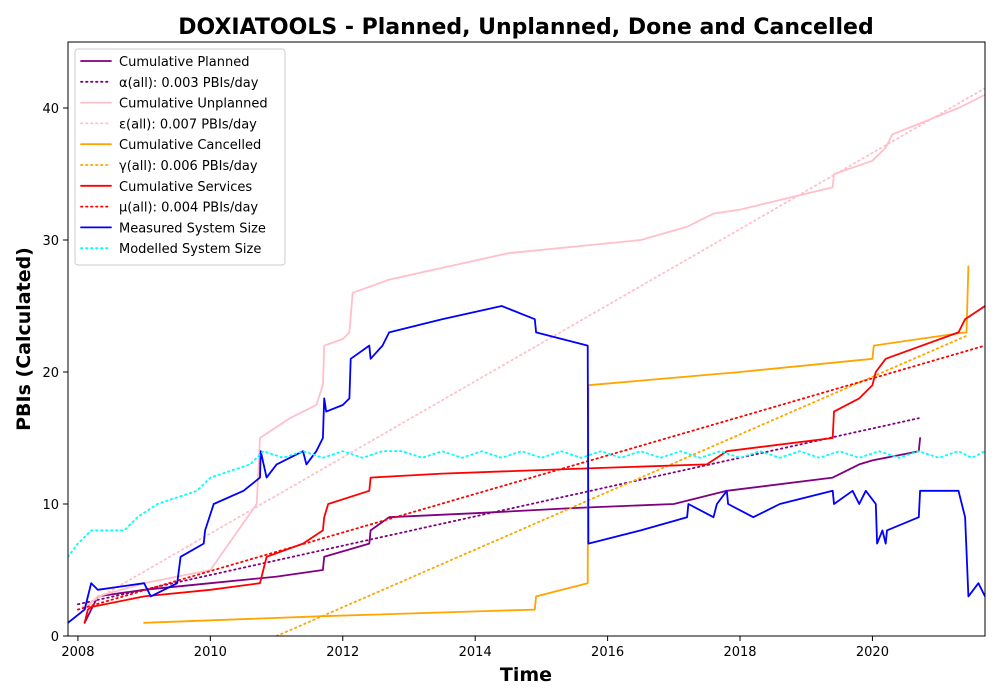 The image size is (1000, 700). I want to click on x-axis-label: Time, so click(526, 675).